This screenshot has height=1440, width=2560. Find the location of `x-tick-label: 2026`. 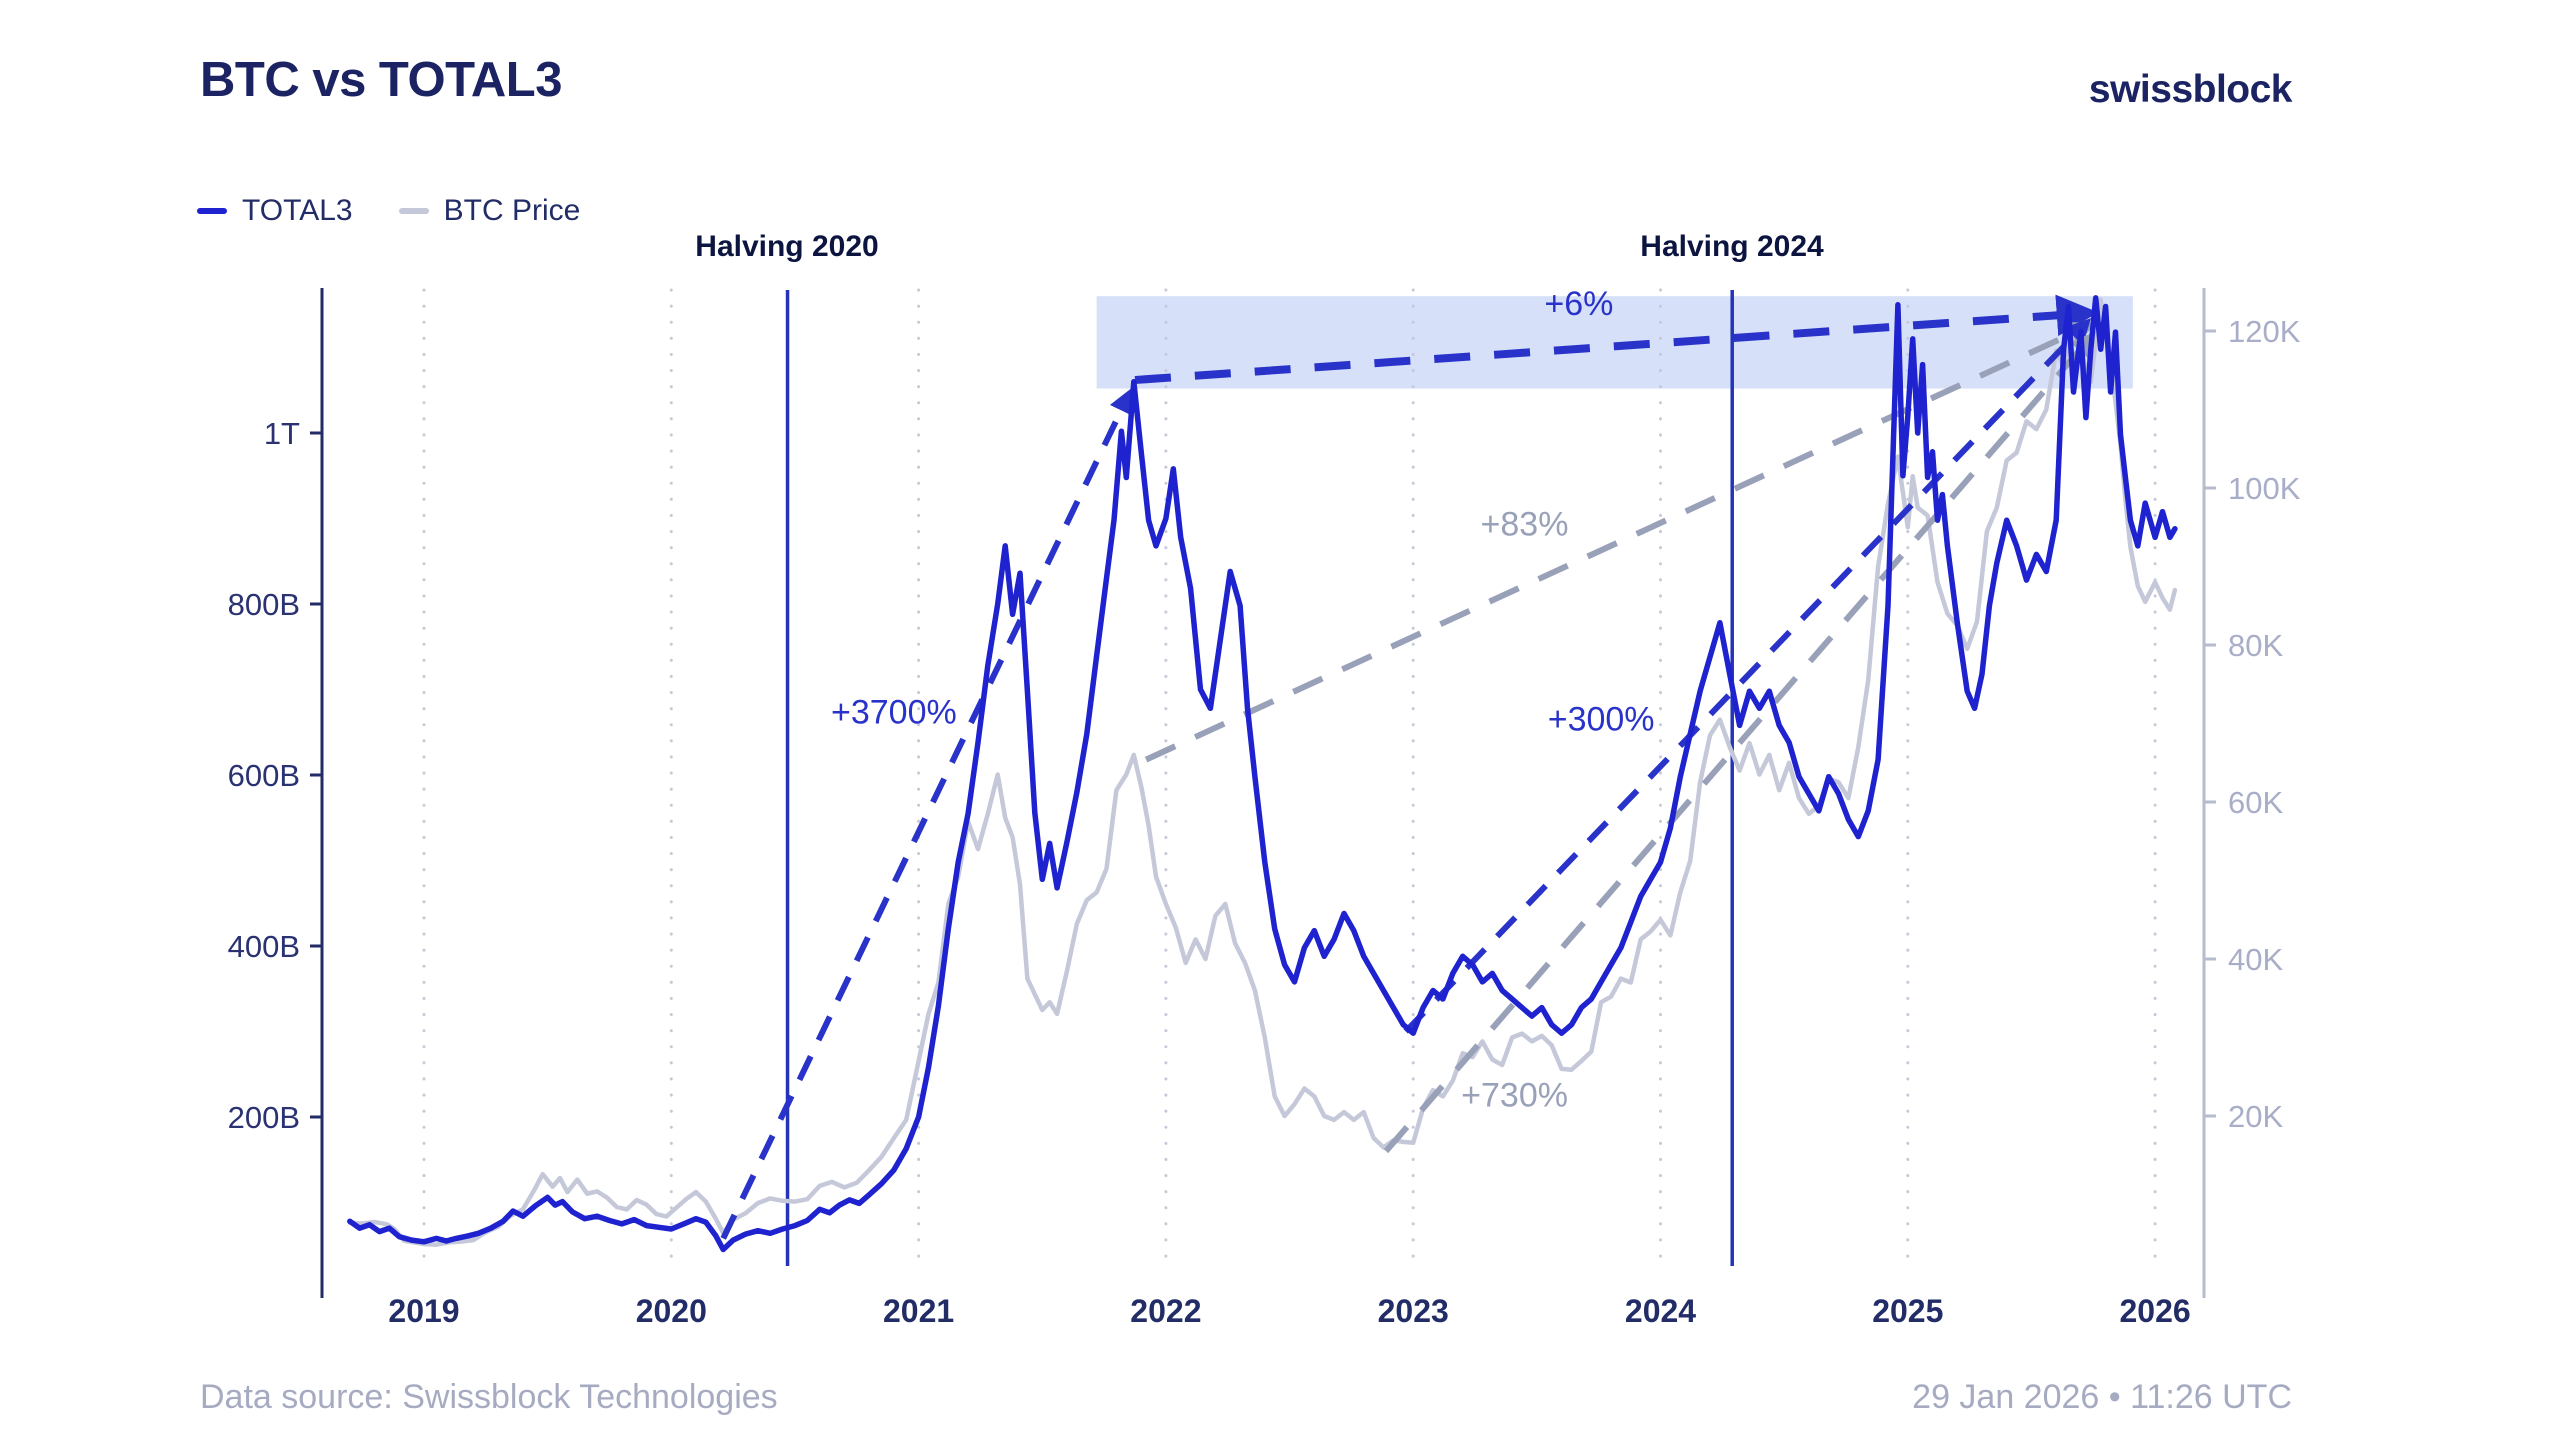

x-tick-label: 2026 is located at coordinates (2155, 1311).